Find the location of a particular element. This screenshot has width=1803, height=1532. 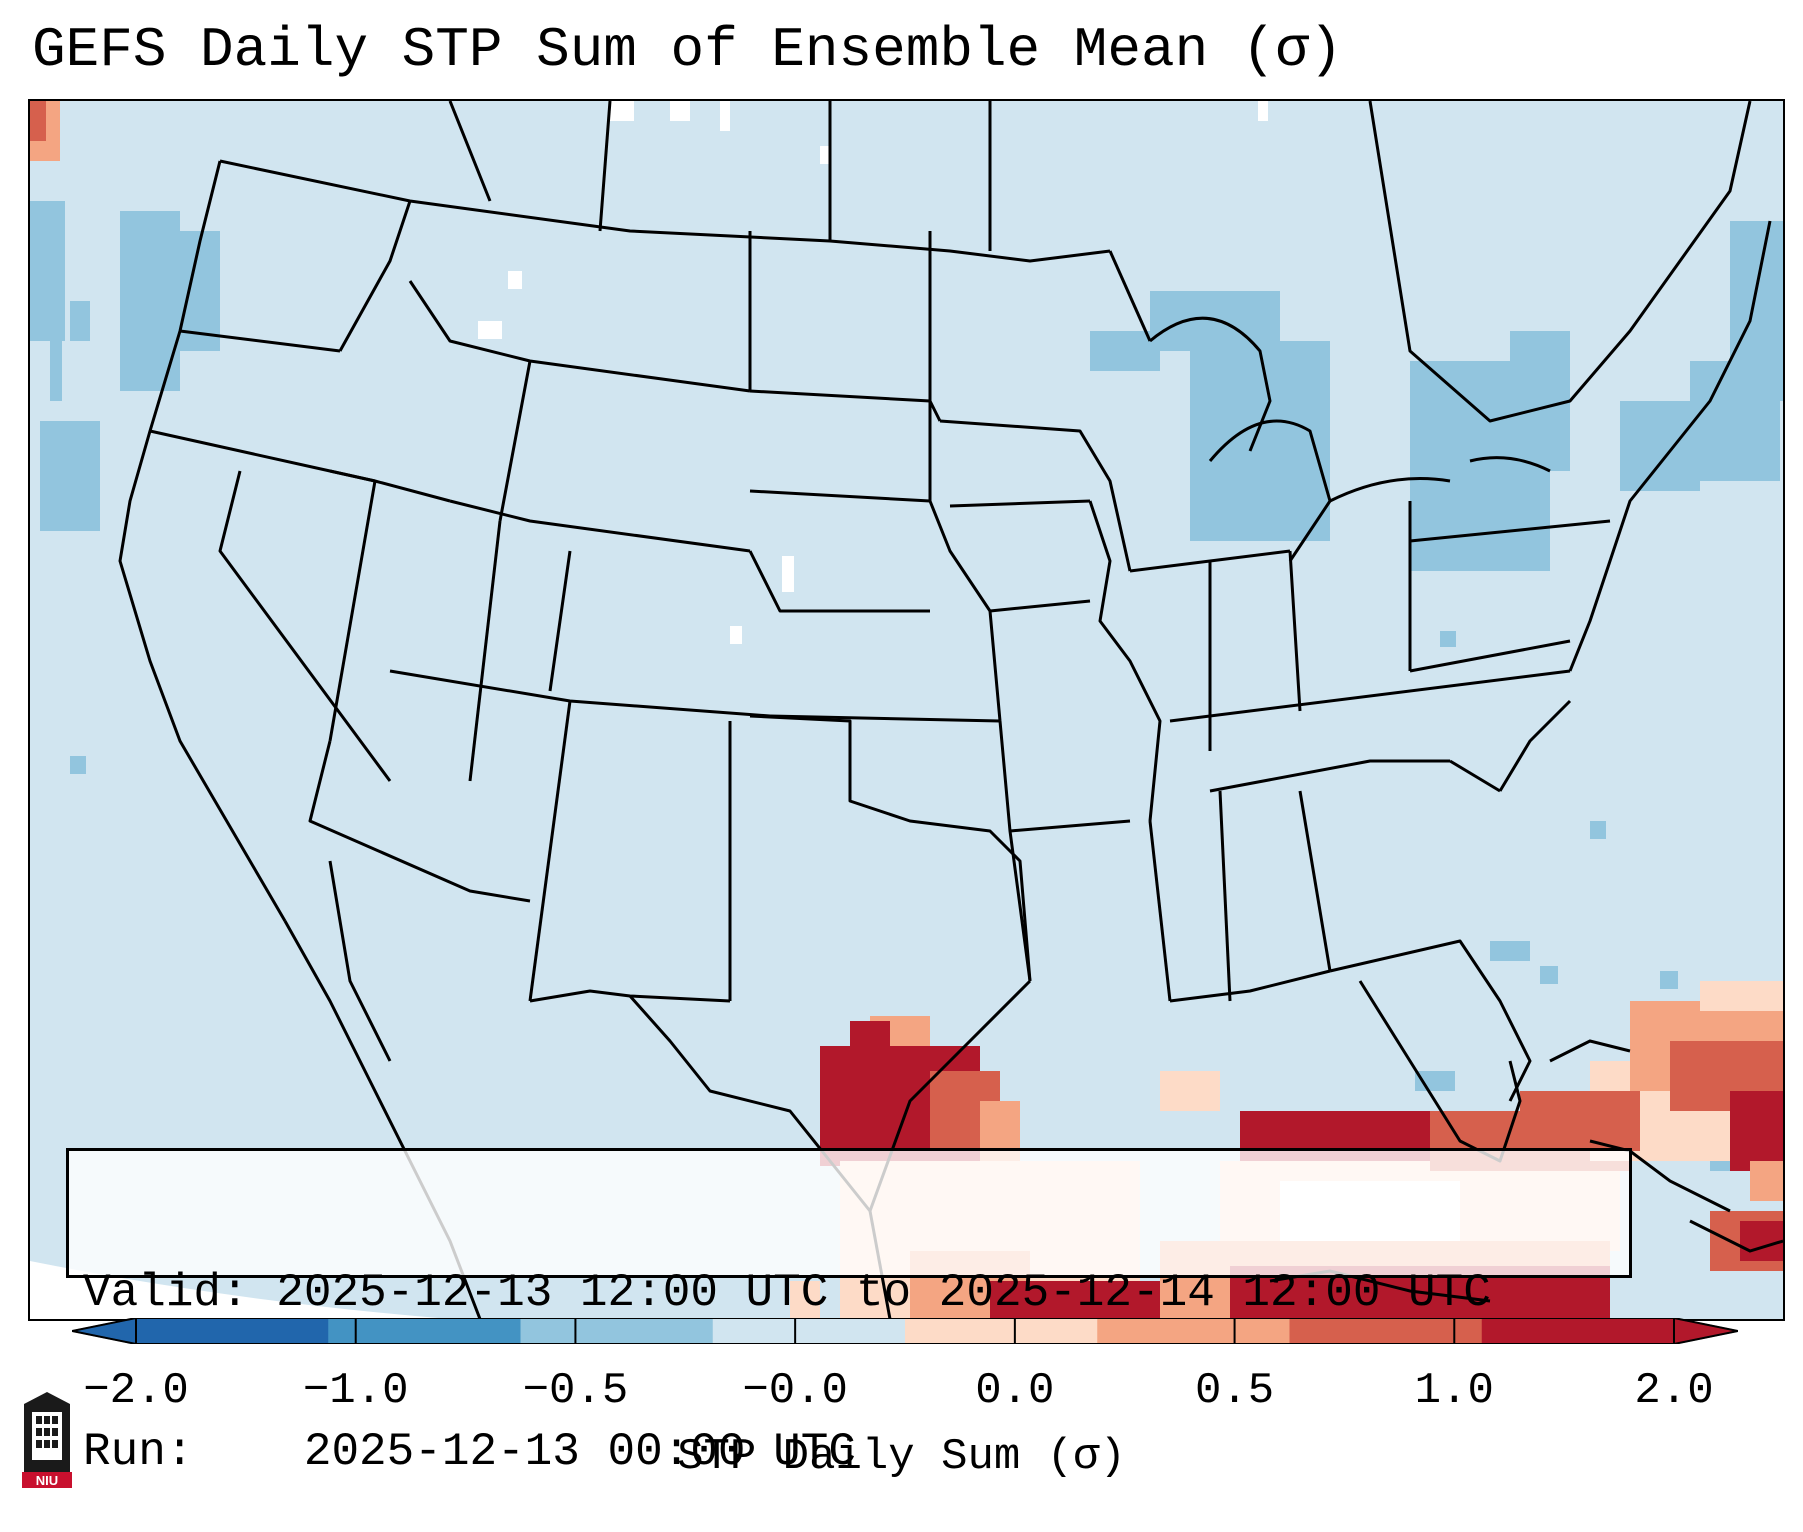

valid-label: Valid: is located at coordinates (166, 1293).